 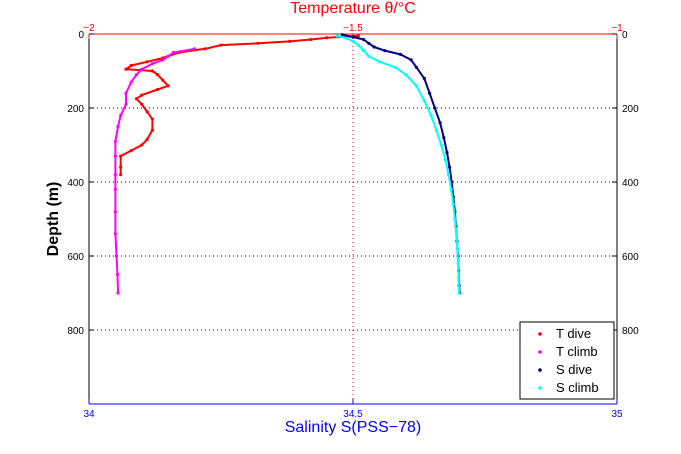 I want to click on bottom-tick-label: 34, so click(x=89, y=414).